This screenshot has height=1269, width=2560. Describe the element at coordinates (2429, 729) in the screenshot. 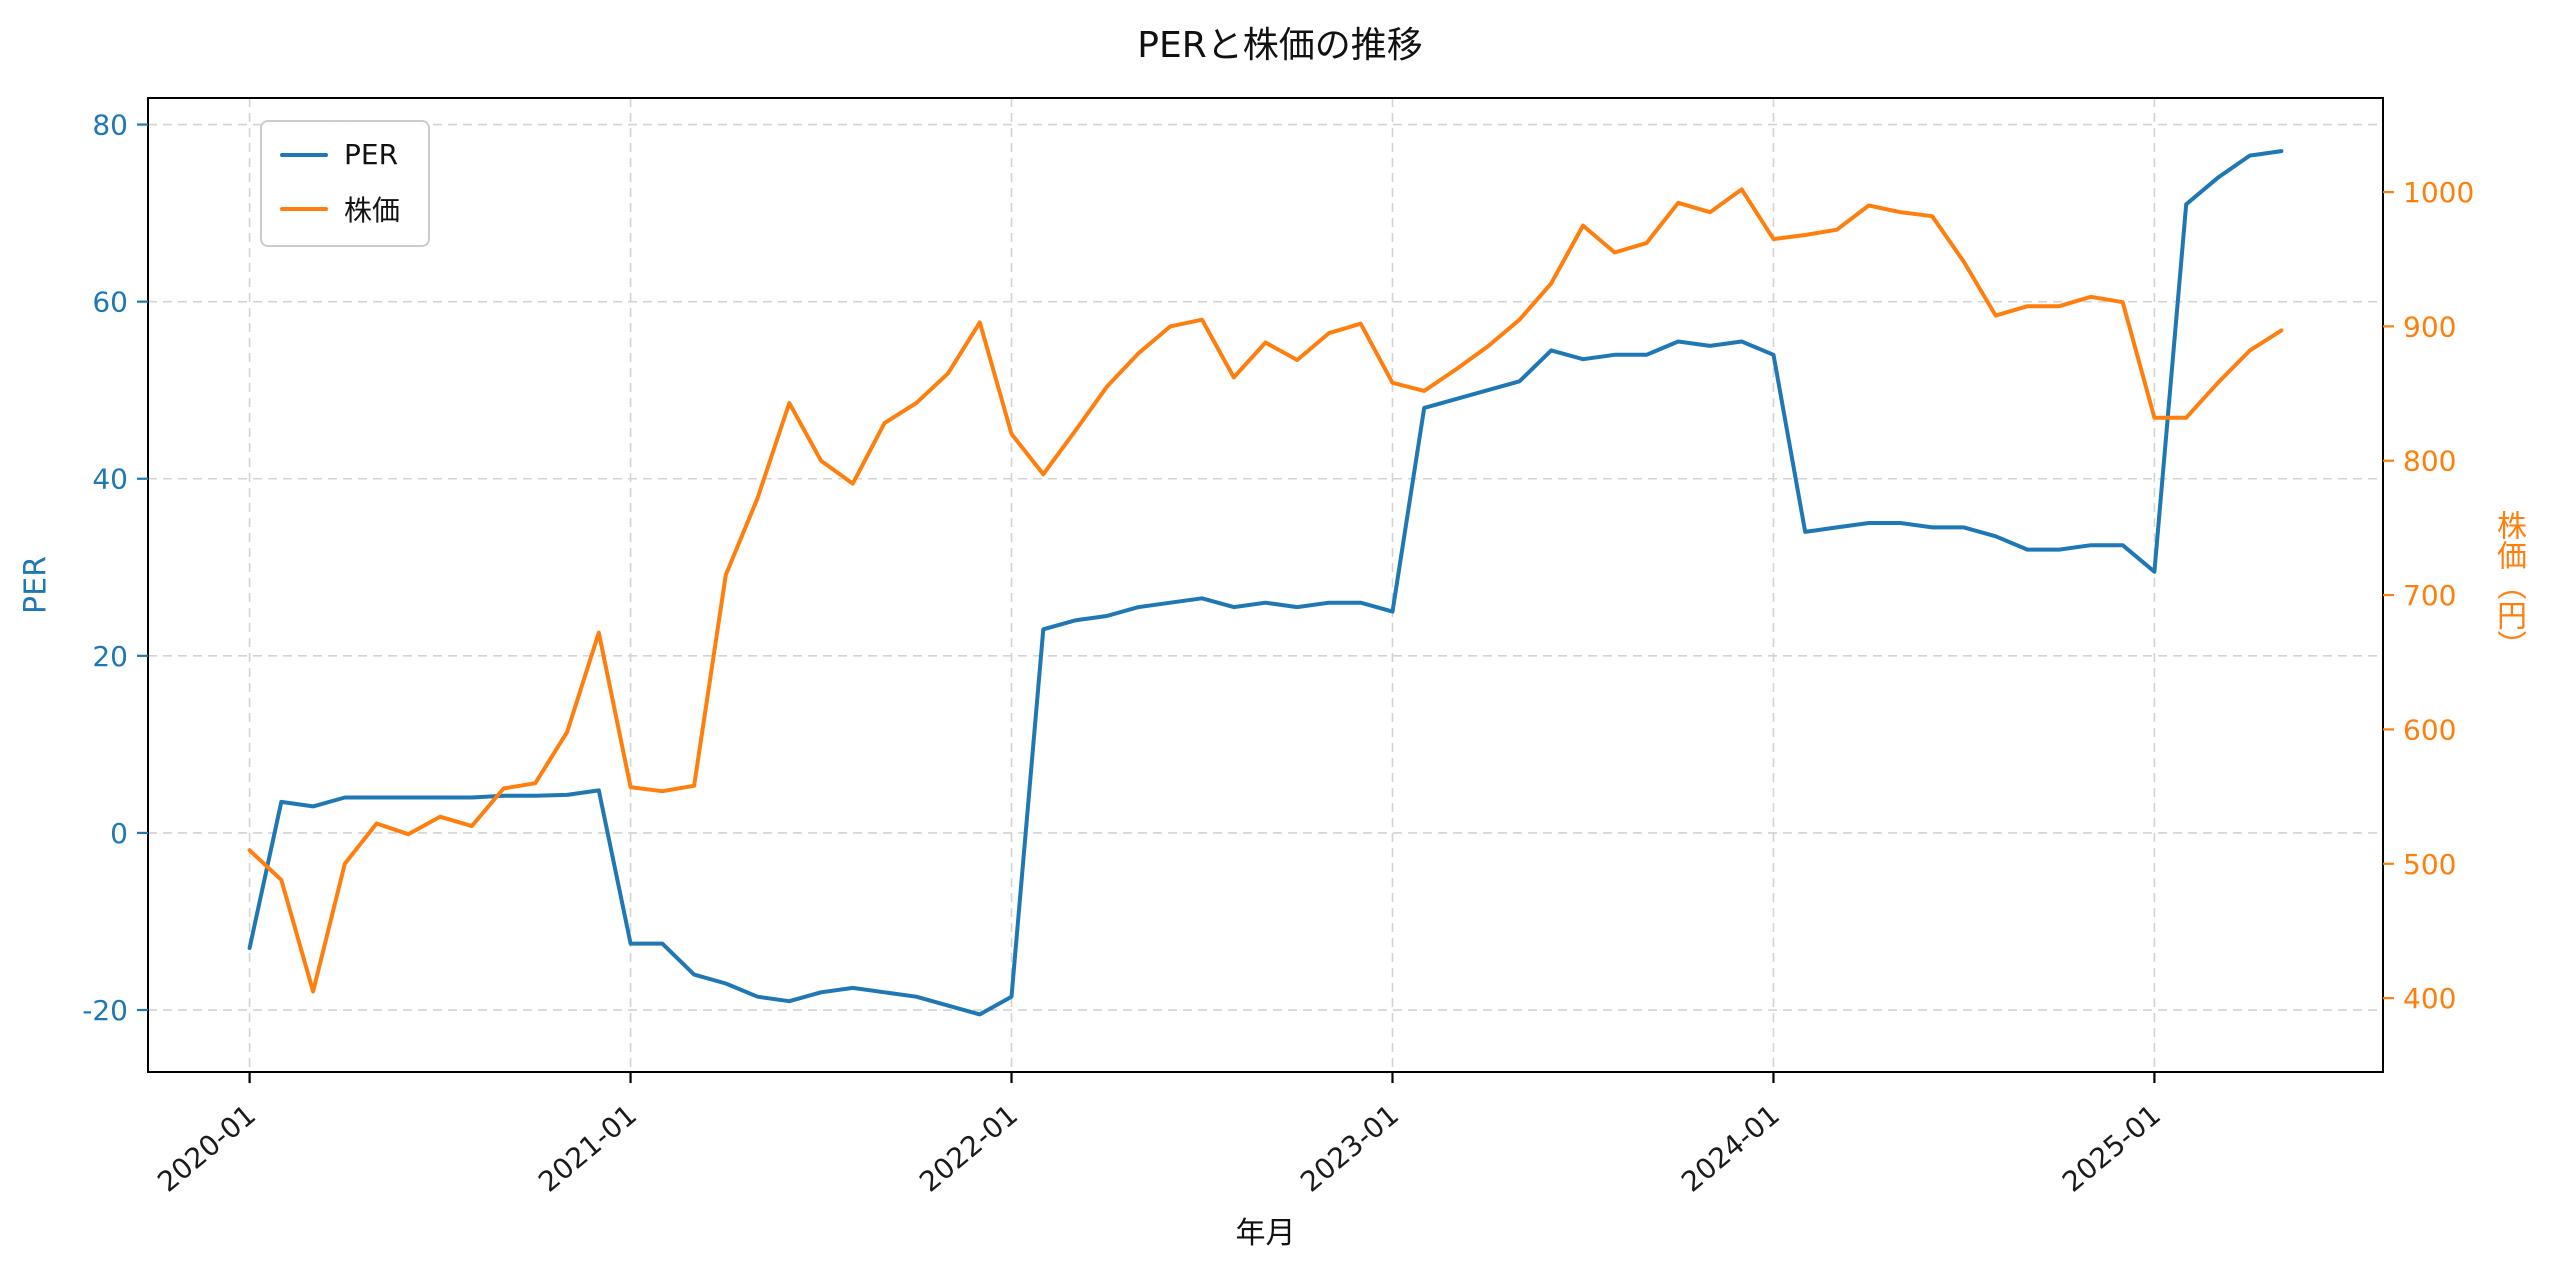

I see `y-right-tick-label: 600` at that location.